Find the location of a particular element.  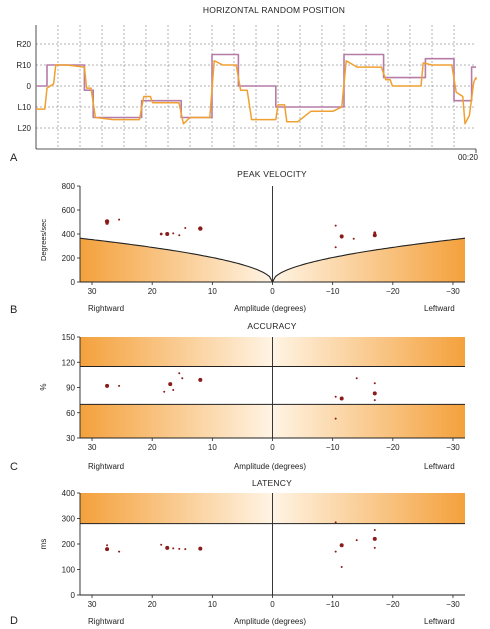

panel-d-left-label: Rightward is located at coordinates (106, 621).